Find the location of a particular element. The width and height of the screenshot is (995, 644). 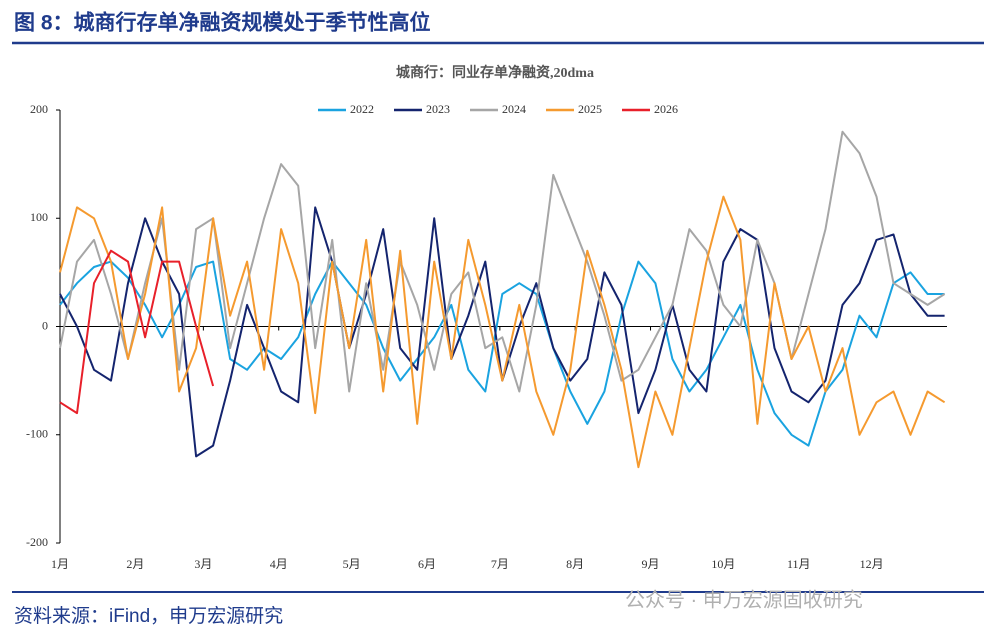

legend-label: 2022 is located at coordinates (362, 109).